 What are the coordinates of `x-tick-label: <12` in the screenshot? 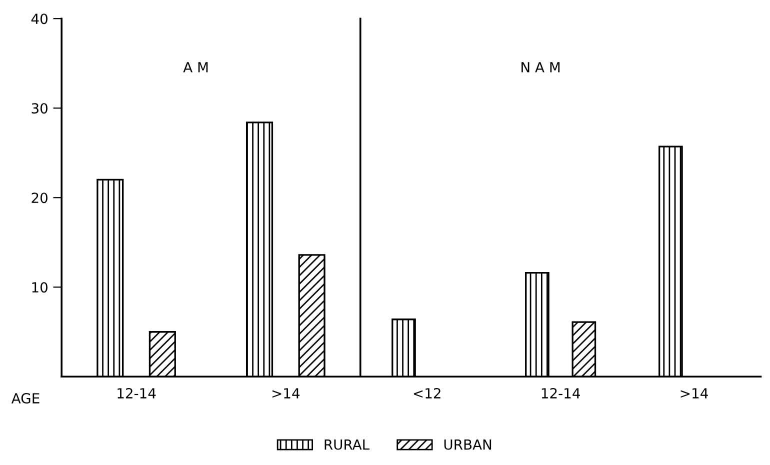 It's located at (427, 393).